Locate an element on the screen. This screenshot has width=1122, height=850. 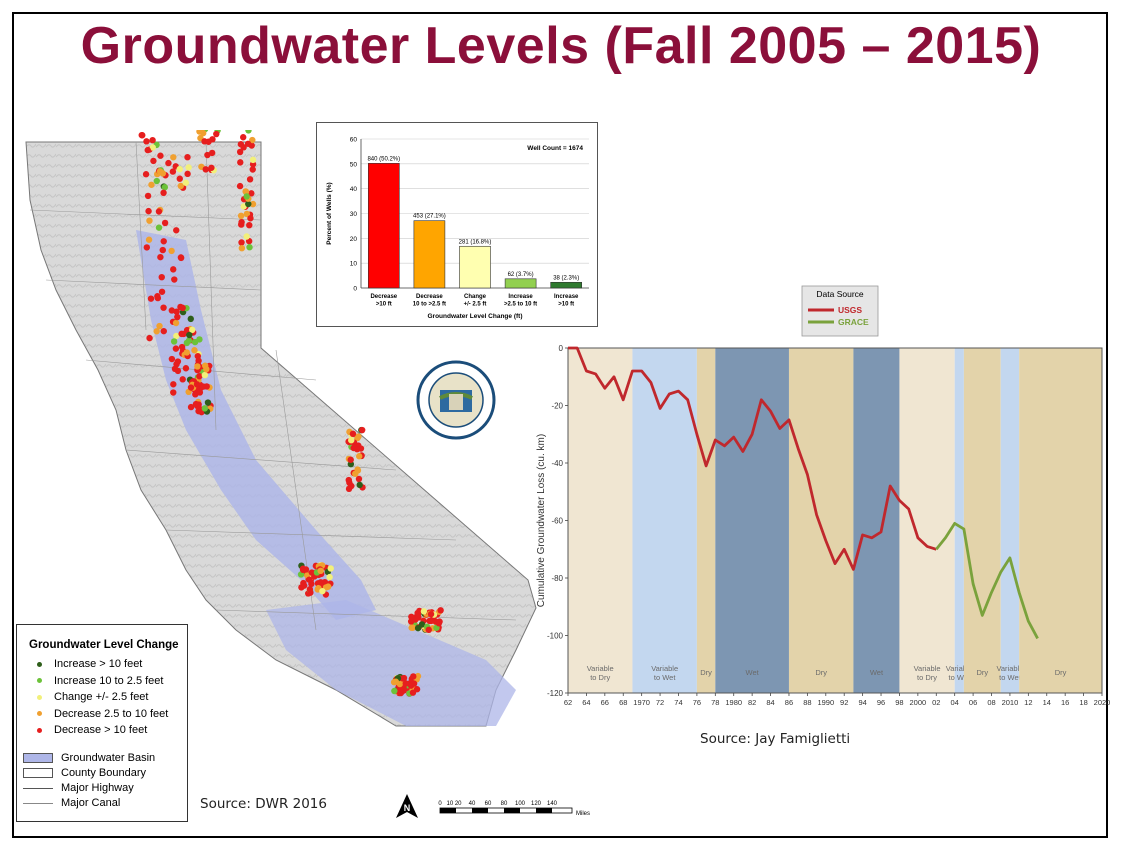
line-xtick-label: 2020 is located at coordinates (1102, 702).